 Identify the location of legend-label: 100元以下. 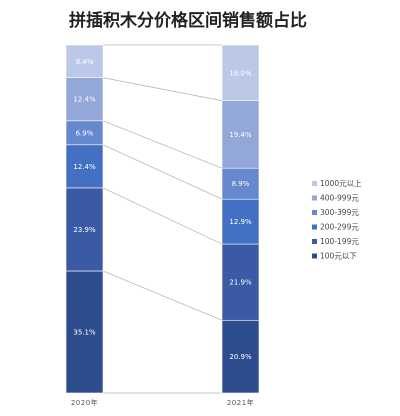
(338, 256).